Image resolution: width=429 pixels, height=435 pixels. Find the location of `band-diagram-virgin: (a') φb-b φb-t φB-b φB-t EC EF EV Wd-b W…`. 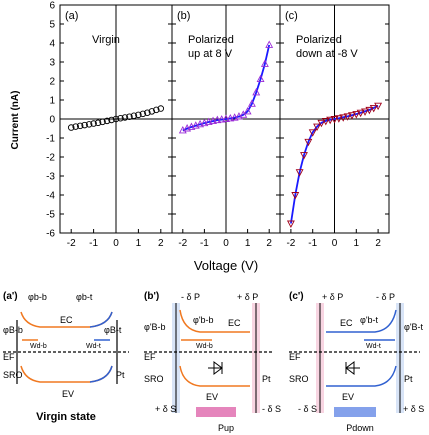

band-diagram-virgin: (a') φb-b φb-t φB-b φB-t EC EF EV Wd-b W… is located at coordinates (66, 357).